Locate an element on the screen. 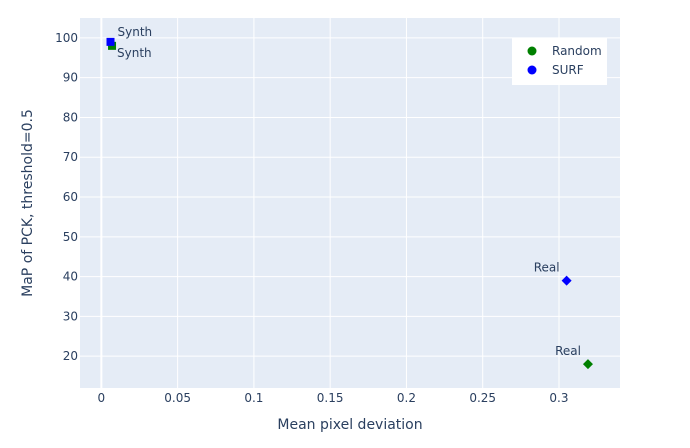 Image resolution: width=690 pixels, height=448 pixels. x-tick-label: 0 is located at coordinates (102, 398).